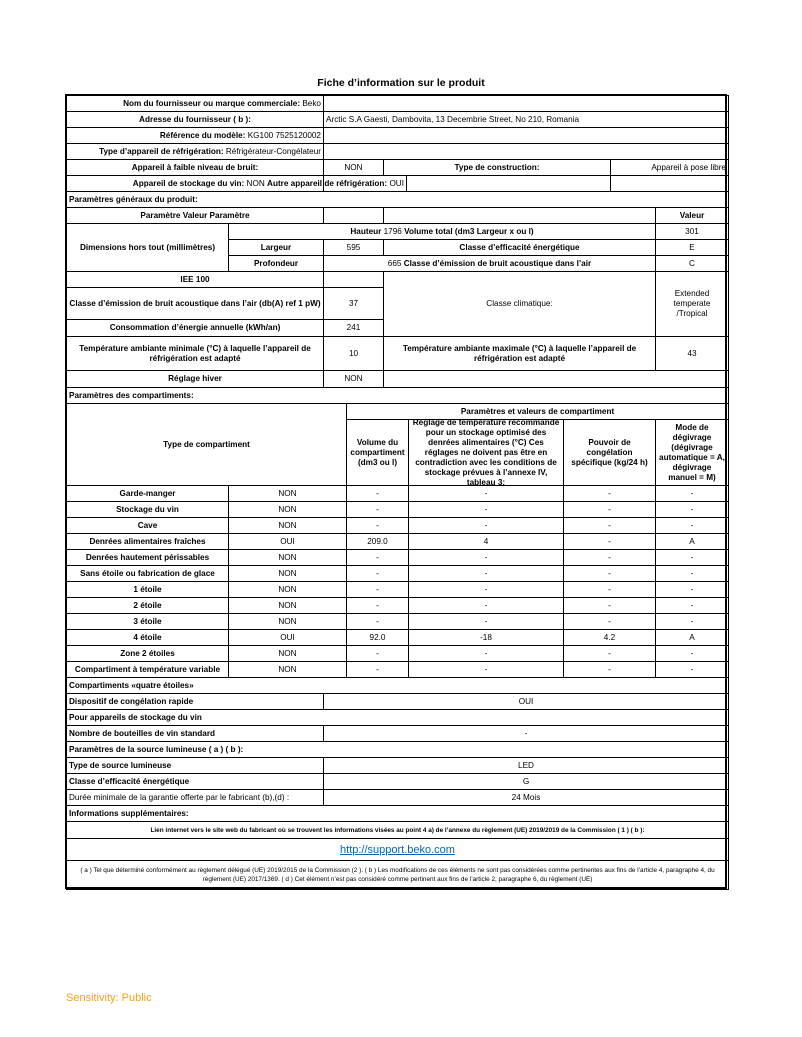  What do you see at coordinates (195, 765) in the screenshot?
I see `light-type-label: Type de source lumineuse` at bounding box center [195, 765].